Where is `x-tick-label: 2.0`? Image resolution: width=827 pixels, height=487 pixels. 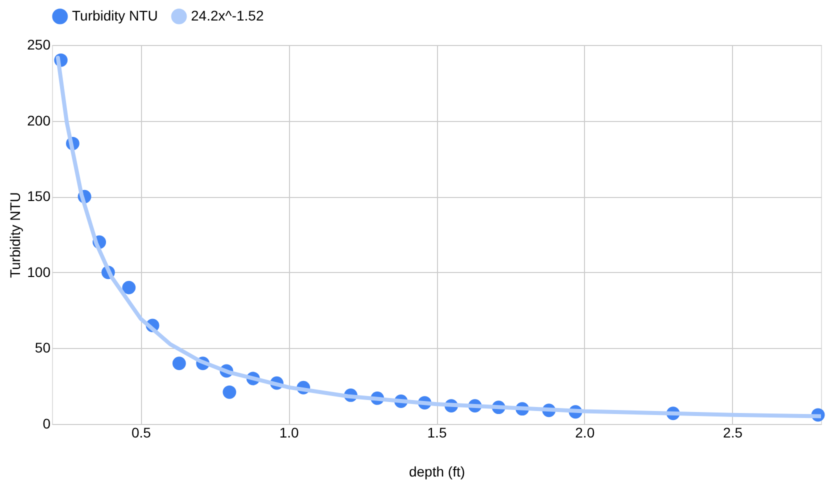 x-tick-label: 2.0 is located at coordinates (585, 432).